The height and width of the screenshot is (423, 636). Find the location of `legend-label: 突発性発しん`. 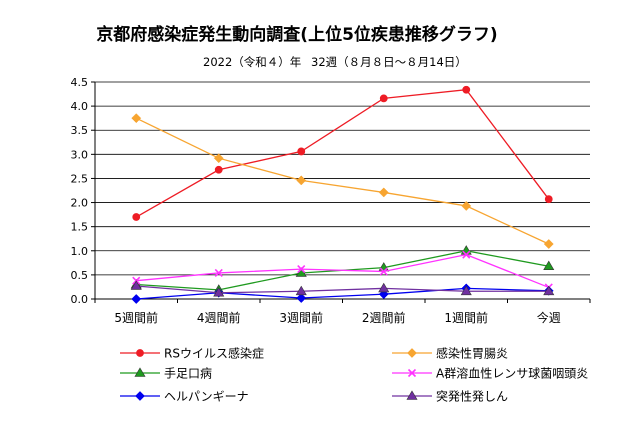

legend-label: 突発性発しん is located at coordinates (472, 396).